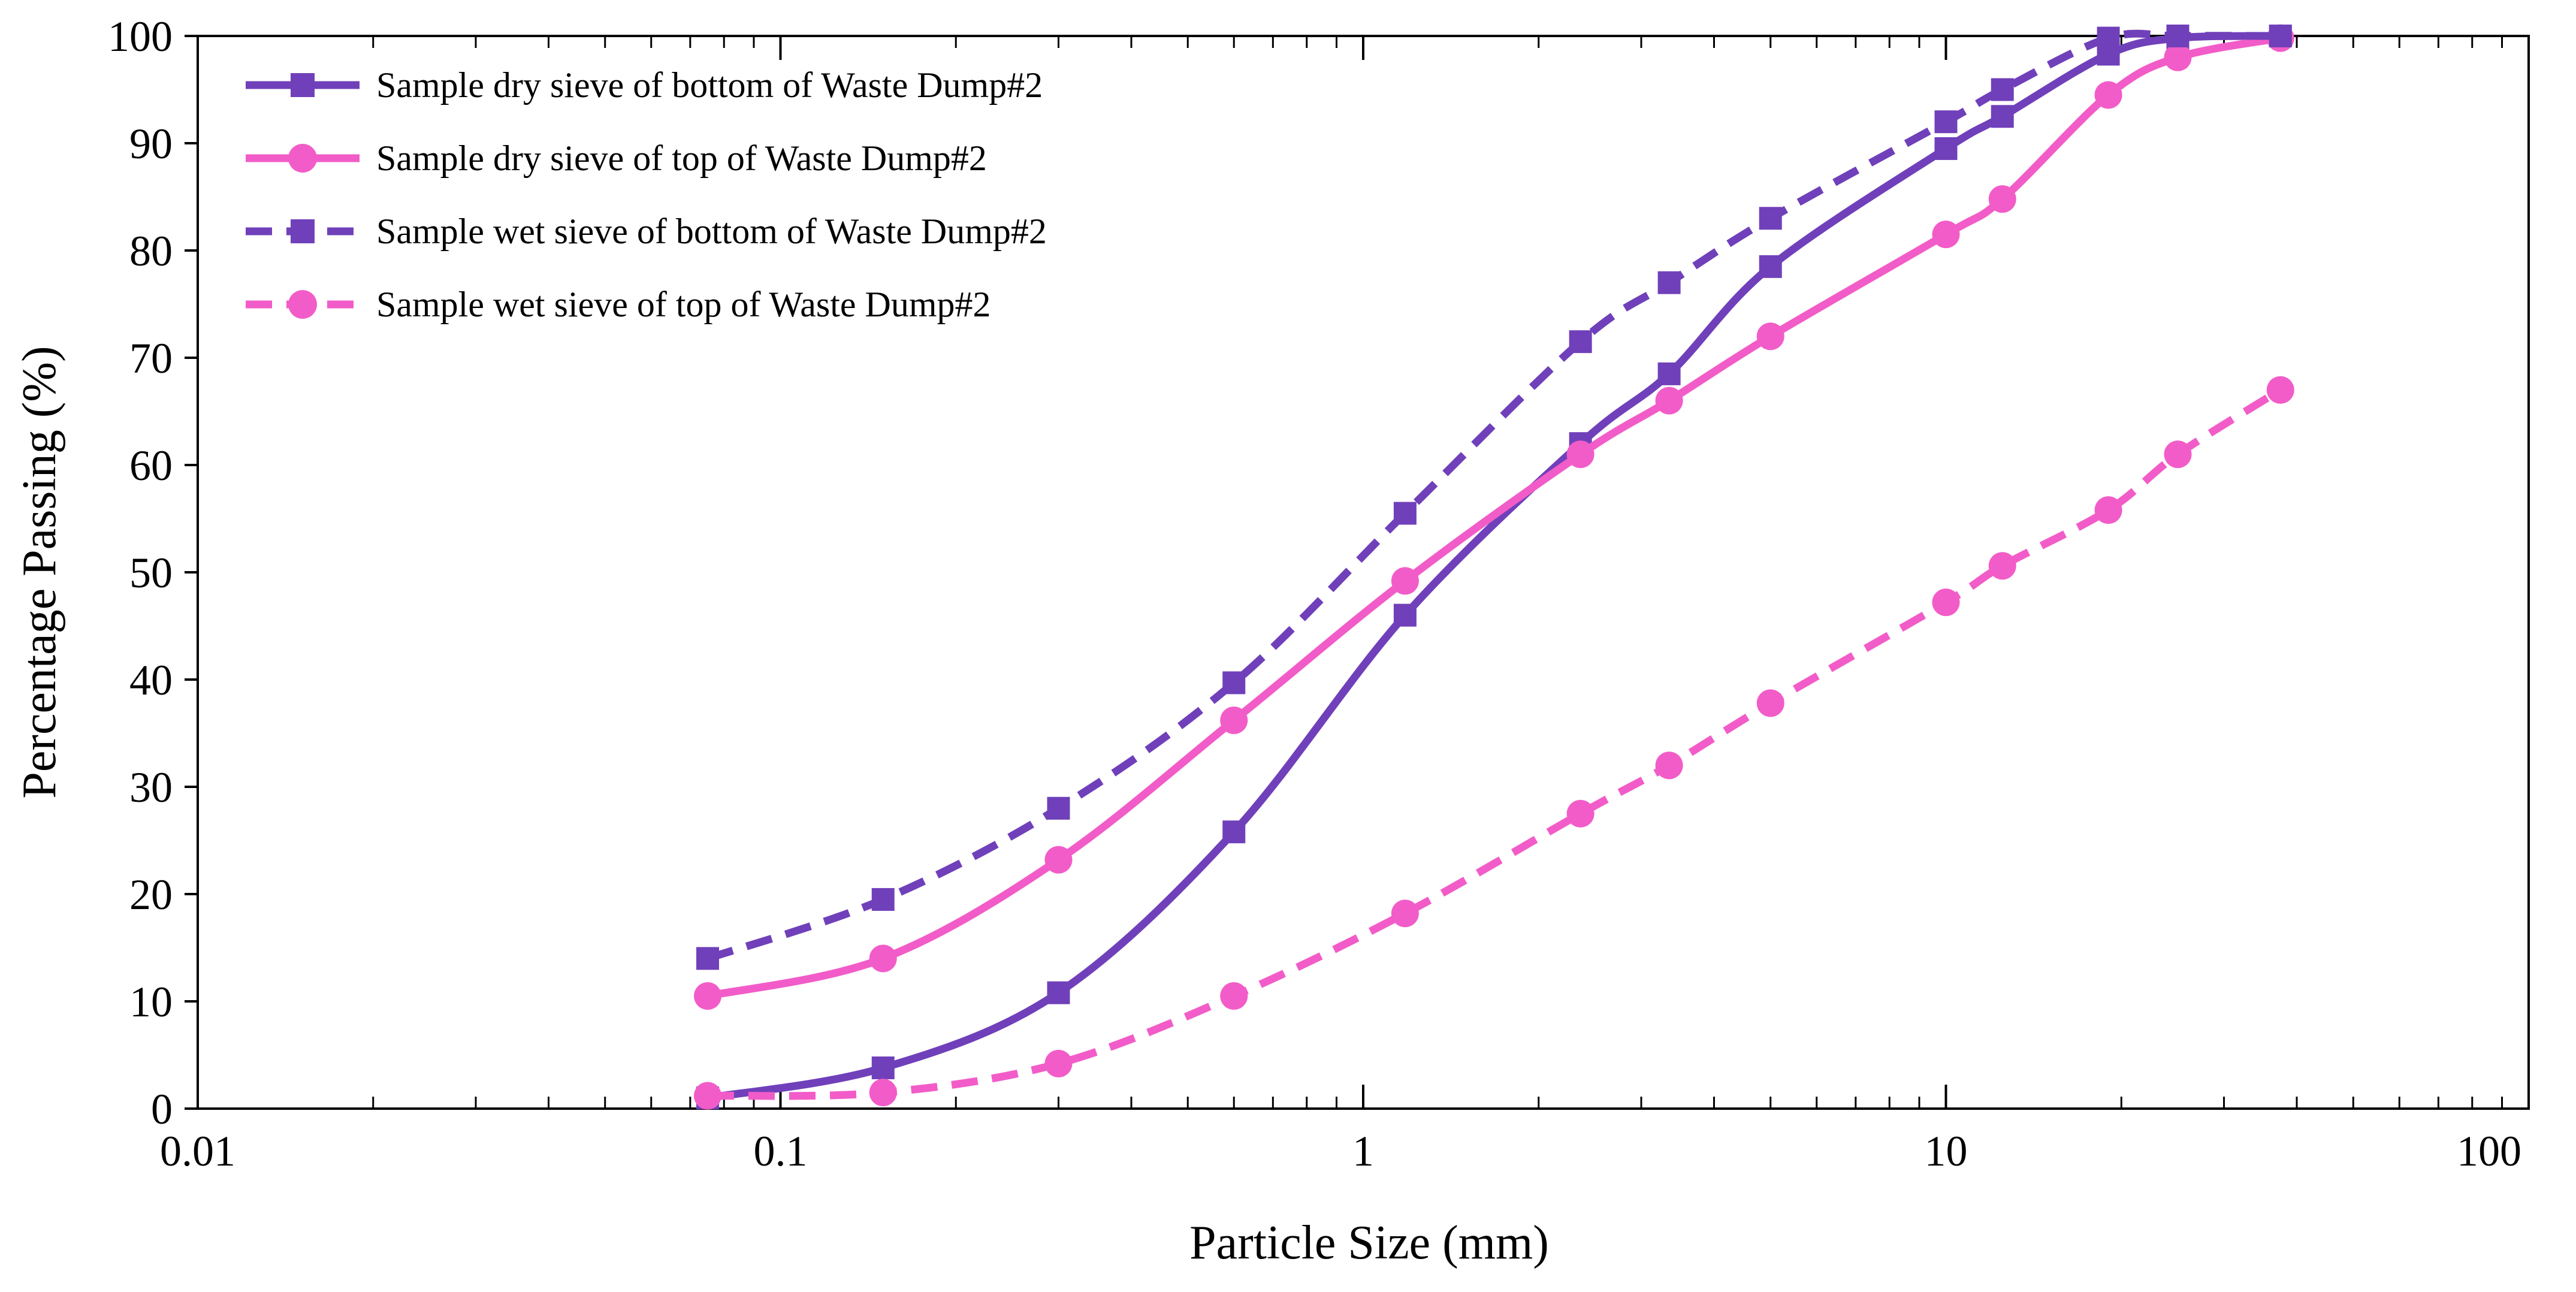  Describe the element at coordinates (1369, 1242) in the screenshot. I see `x-axis-title: Particle Size (mm)` at that location.